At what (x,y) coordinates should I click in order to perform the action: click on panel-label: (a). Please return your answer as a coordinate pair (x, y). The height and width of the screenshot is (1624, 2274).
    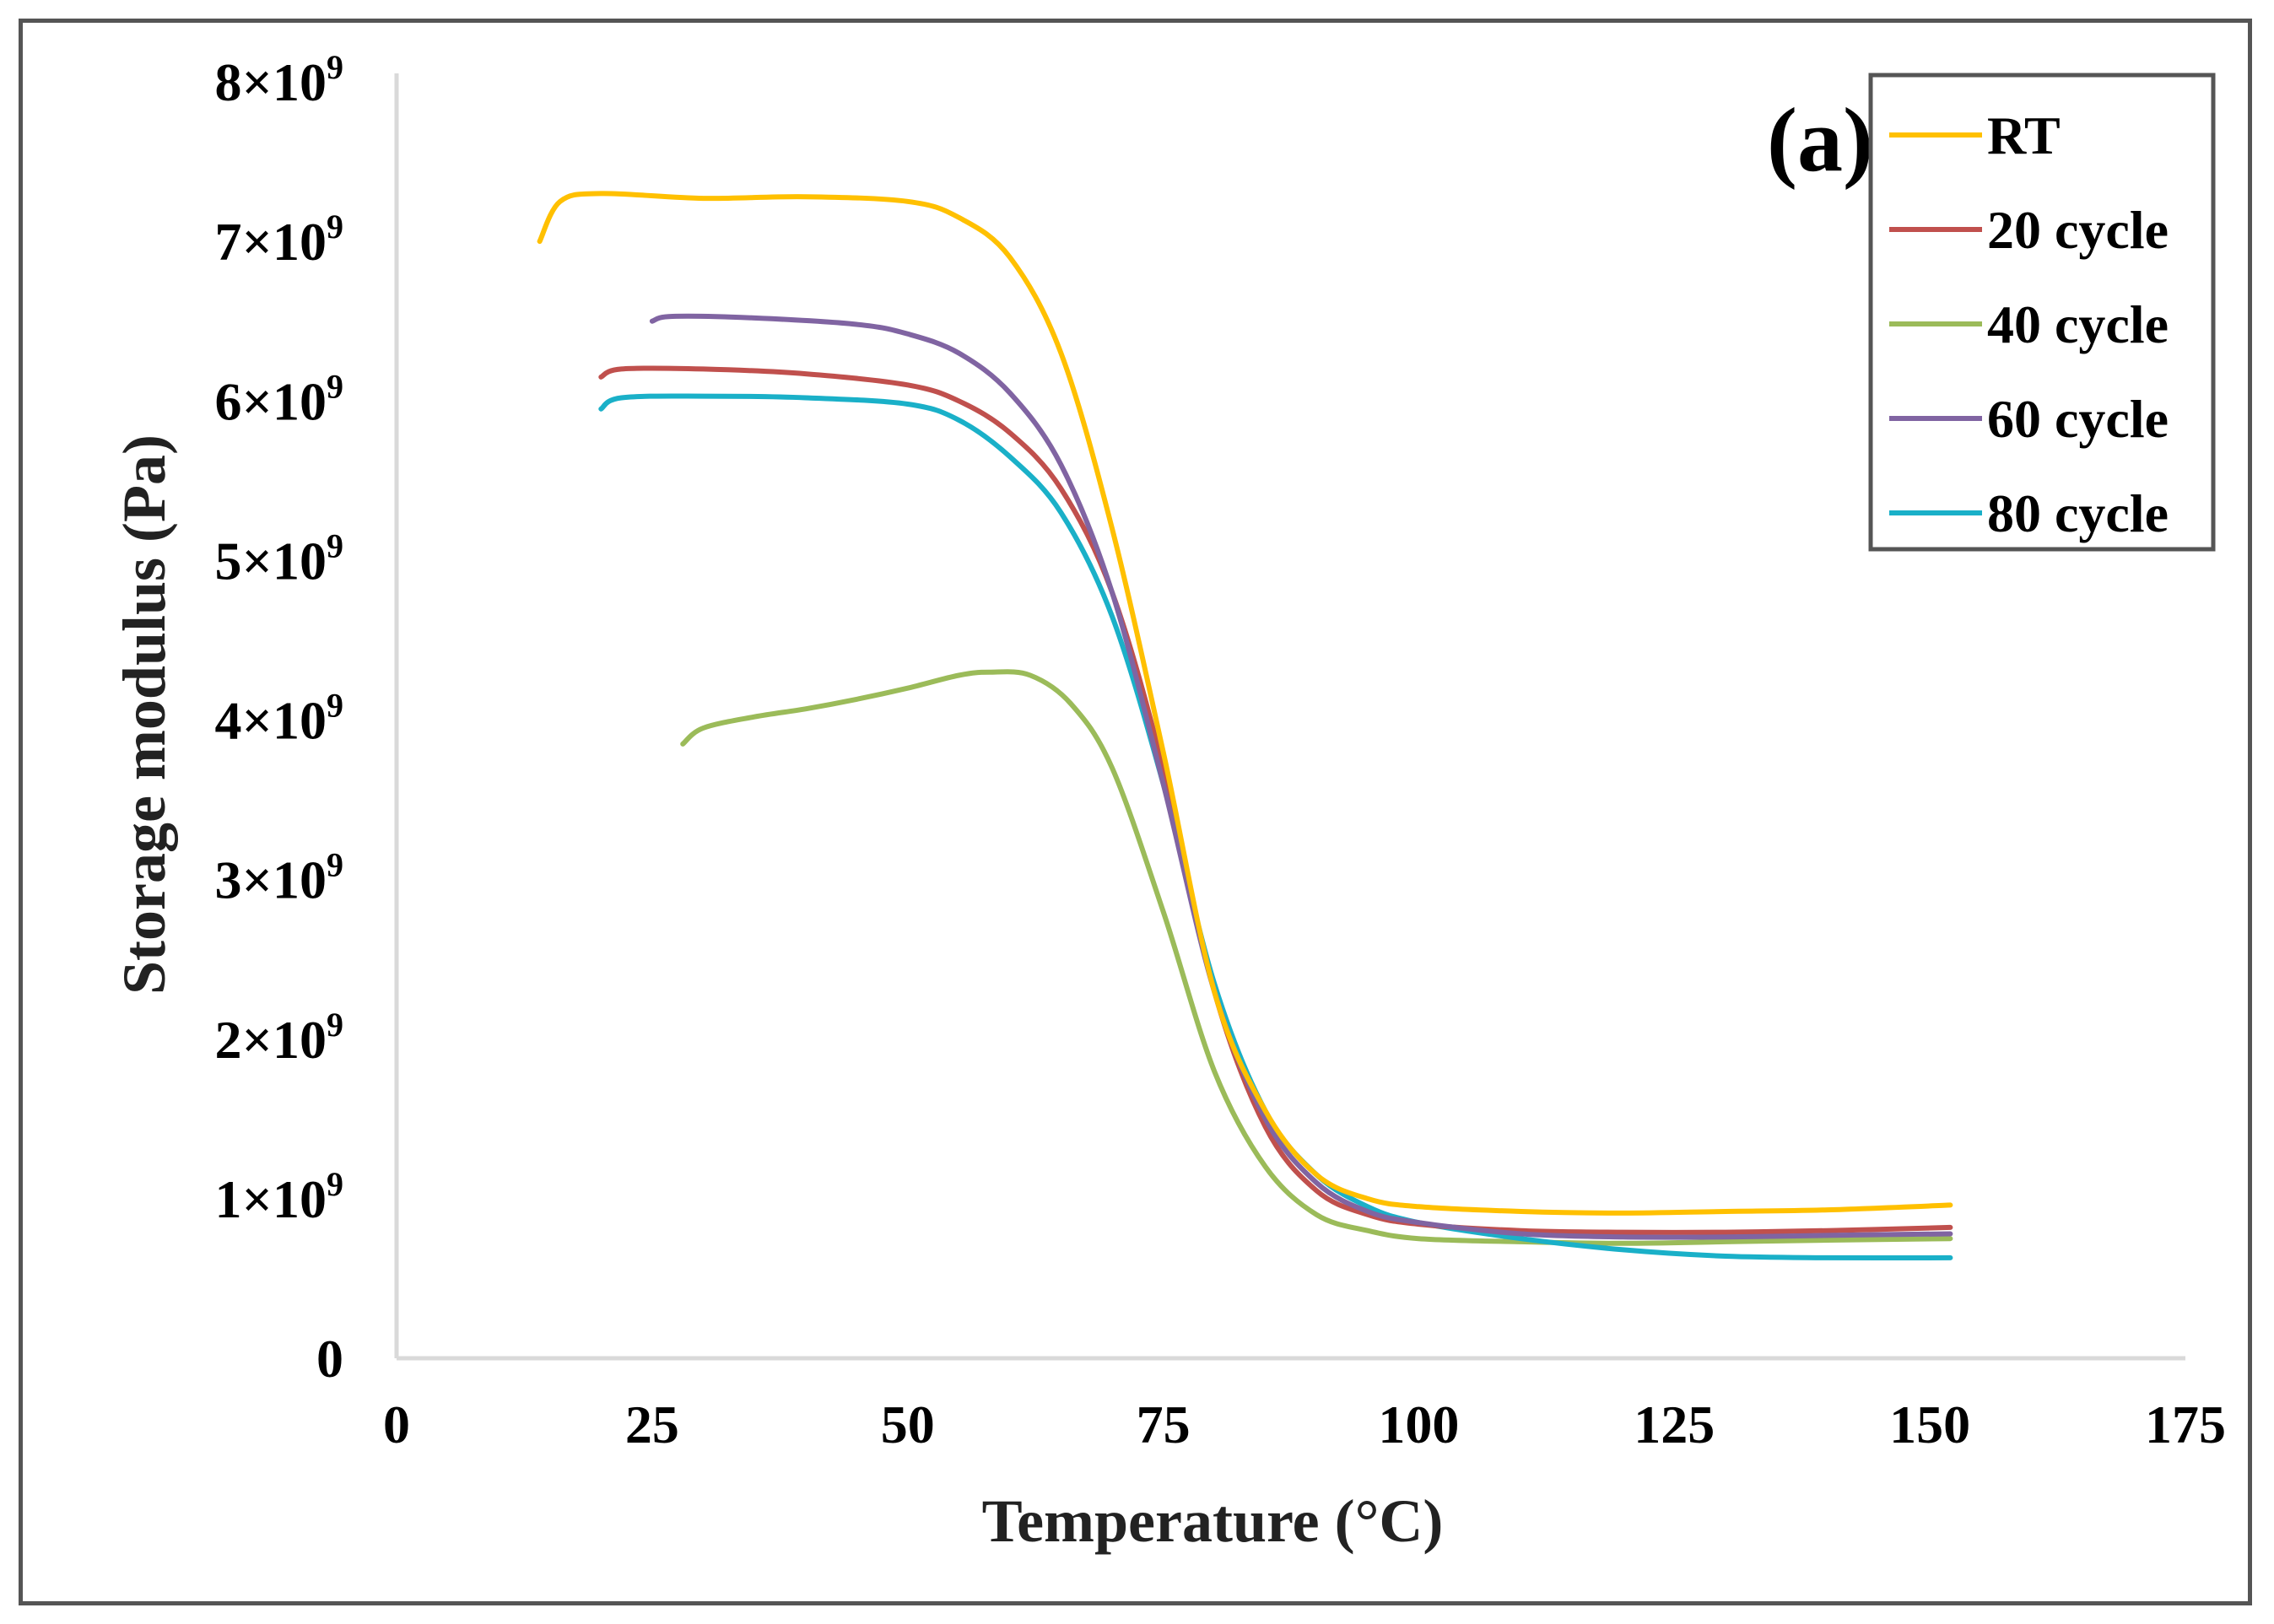
    Looking at the image, I should click on (1820, 140).